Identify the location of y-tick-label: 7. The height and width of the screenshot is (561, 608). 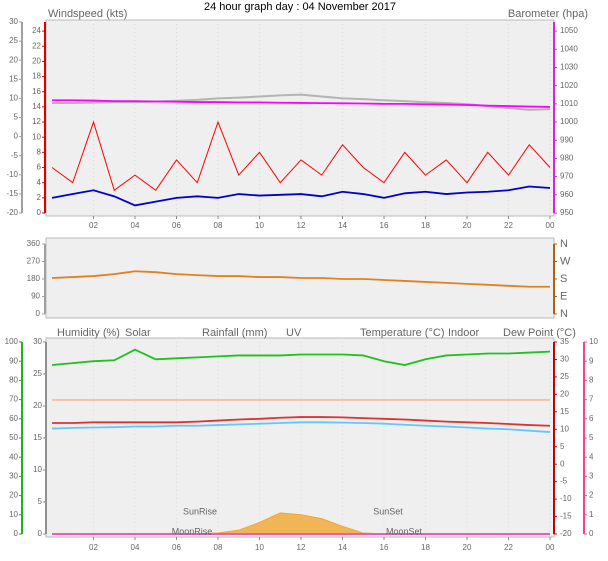
(591, 399).